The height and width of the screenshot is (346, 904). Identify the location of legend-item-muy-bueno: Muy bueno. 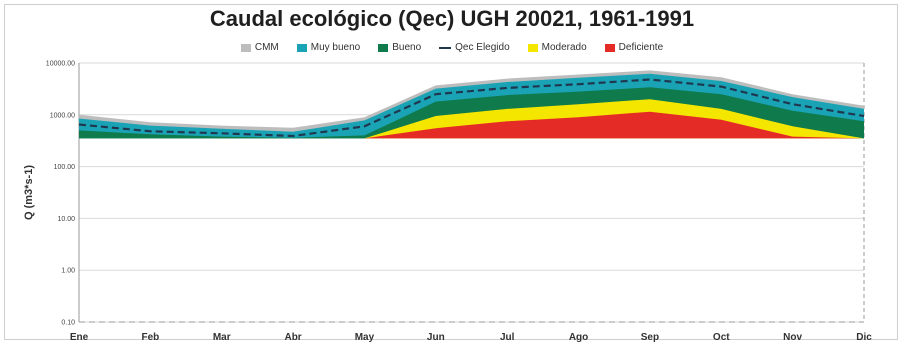
(328, 47).